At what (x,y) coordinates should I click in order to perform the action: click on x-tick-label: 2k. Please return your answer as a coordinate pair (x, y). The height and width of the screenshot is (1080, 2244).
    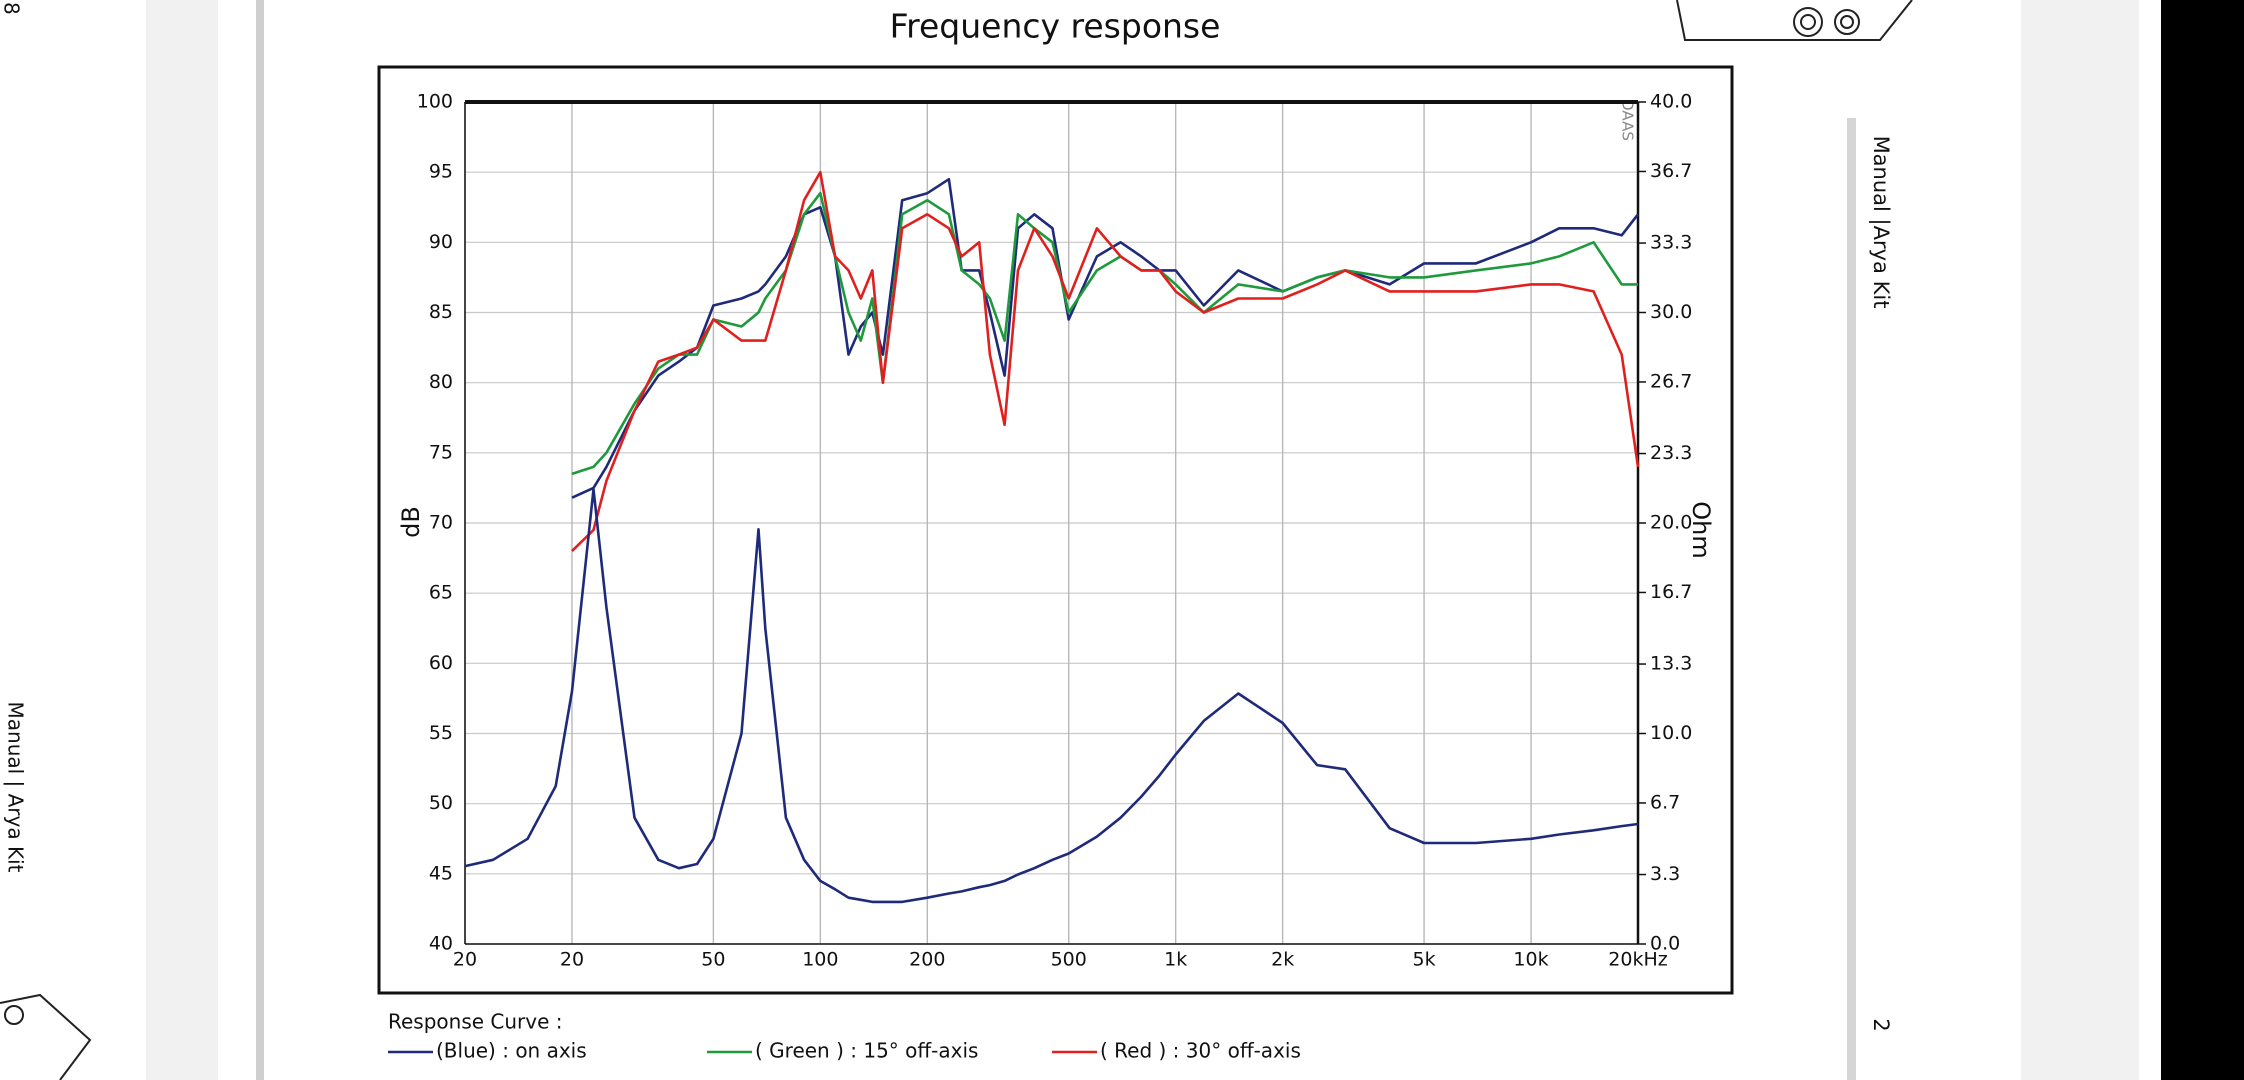
    Looking at the image, I should click on (1282, 960).